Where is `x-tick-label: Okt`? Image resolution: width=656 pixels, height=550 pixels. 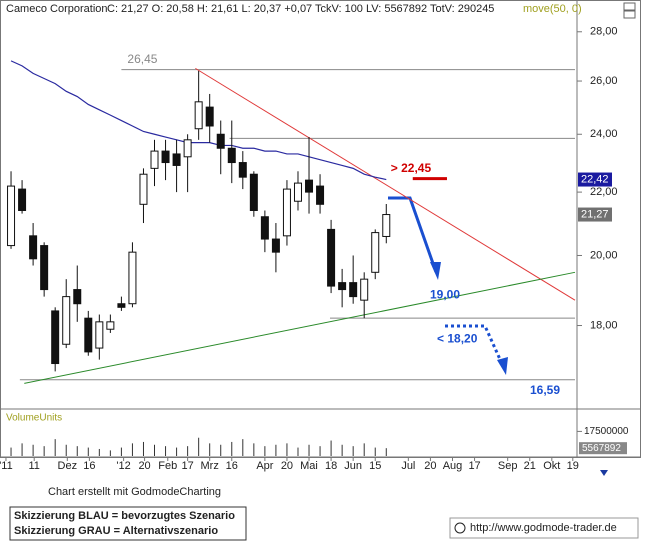
x-tick-label: Okt is located at coordinates (551, 466).